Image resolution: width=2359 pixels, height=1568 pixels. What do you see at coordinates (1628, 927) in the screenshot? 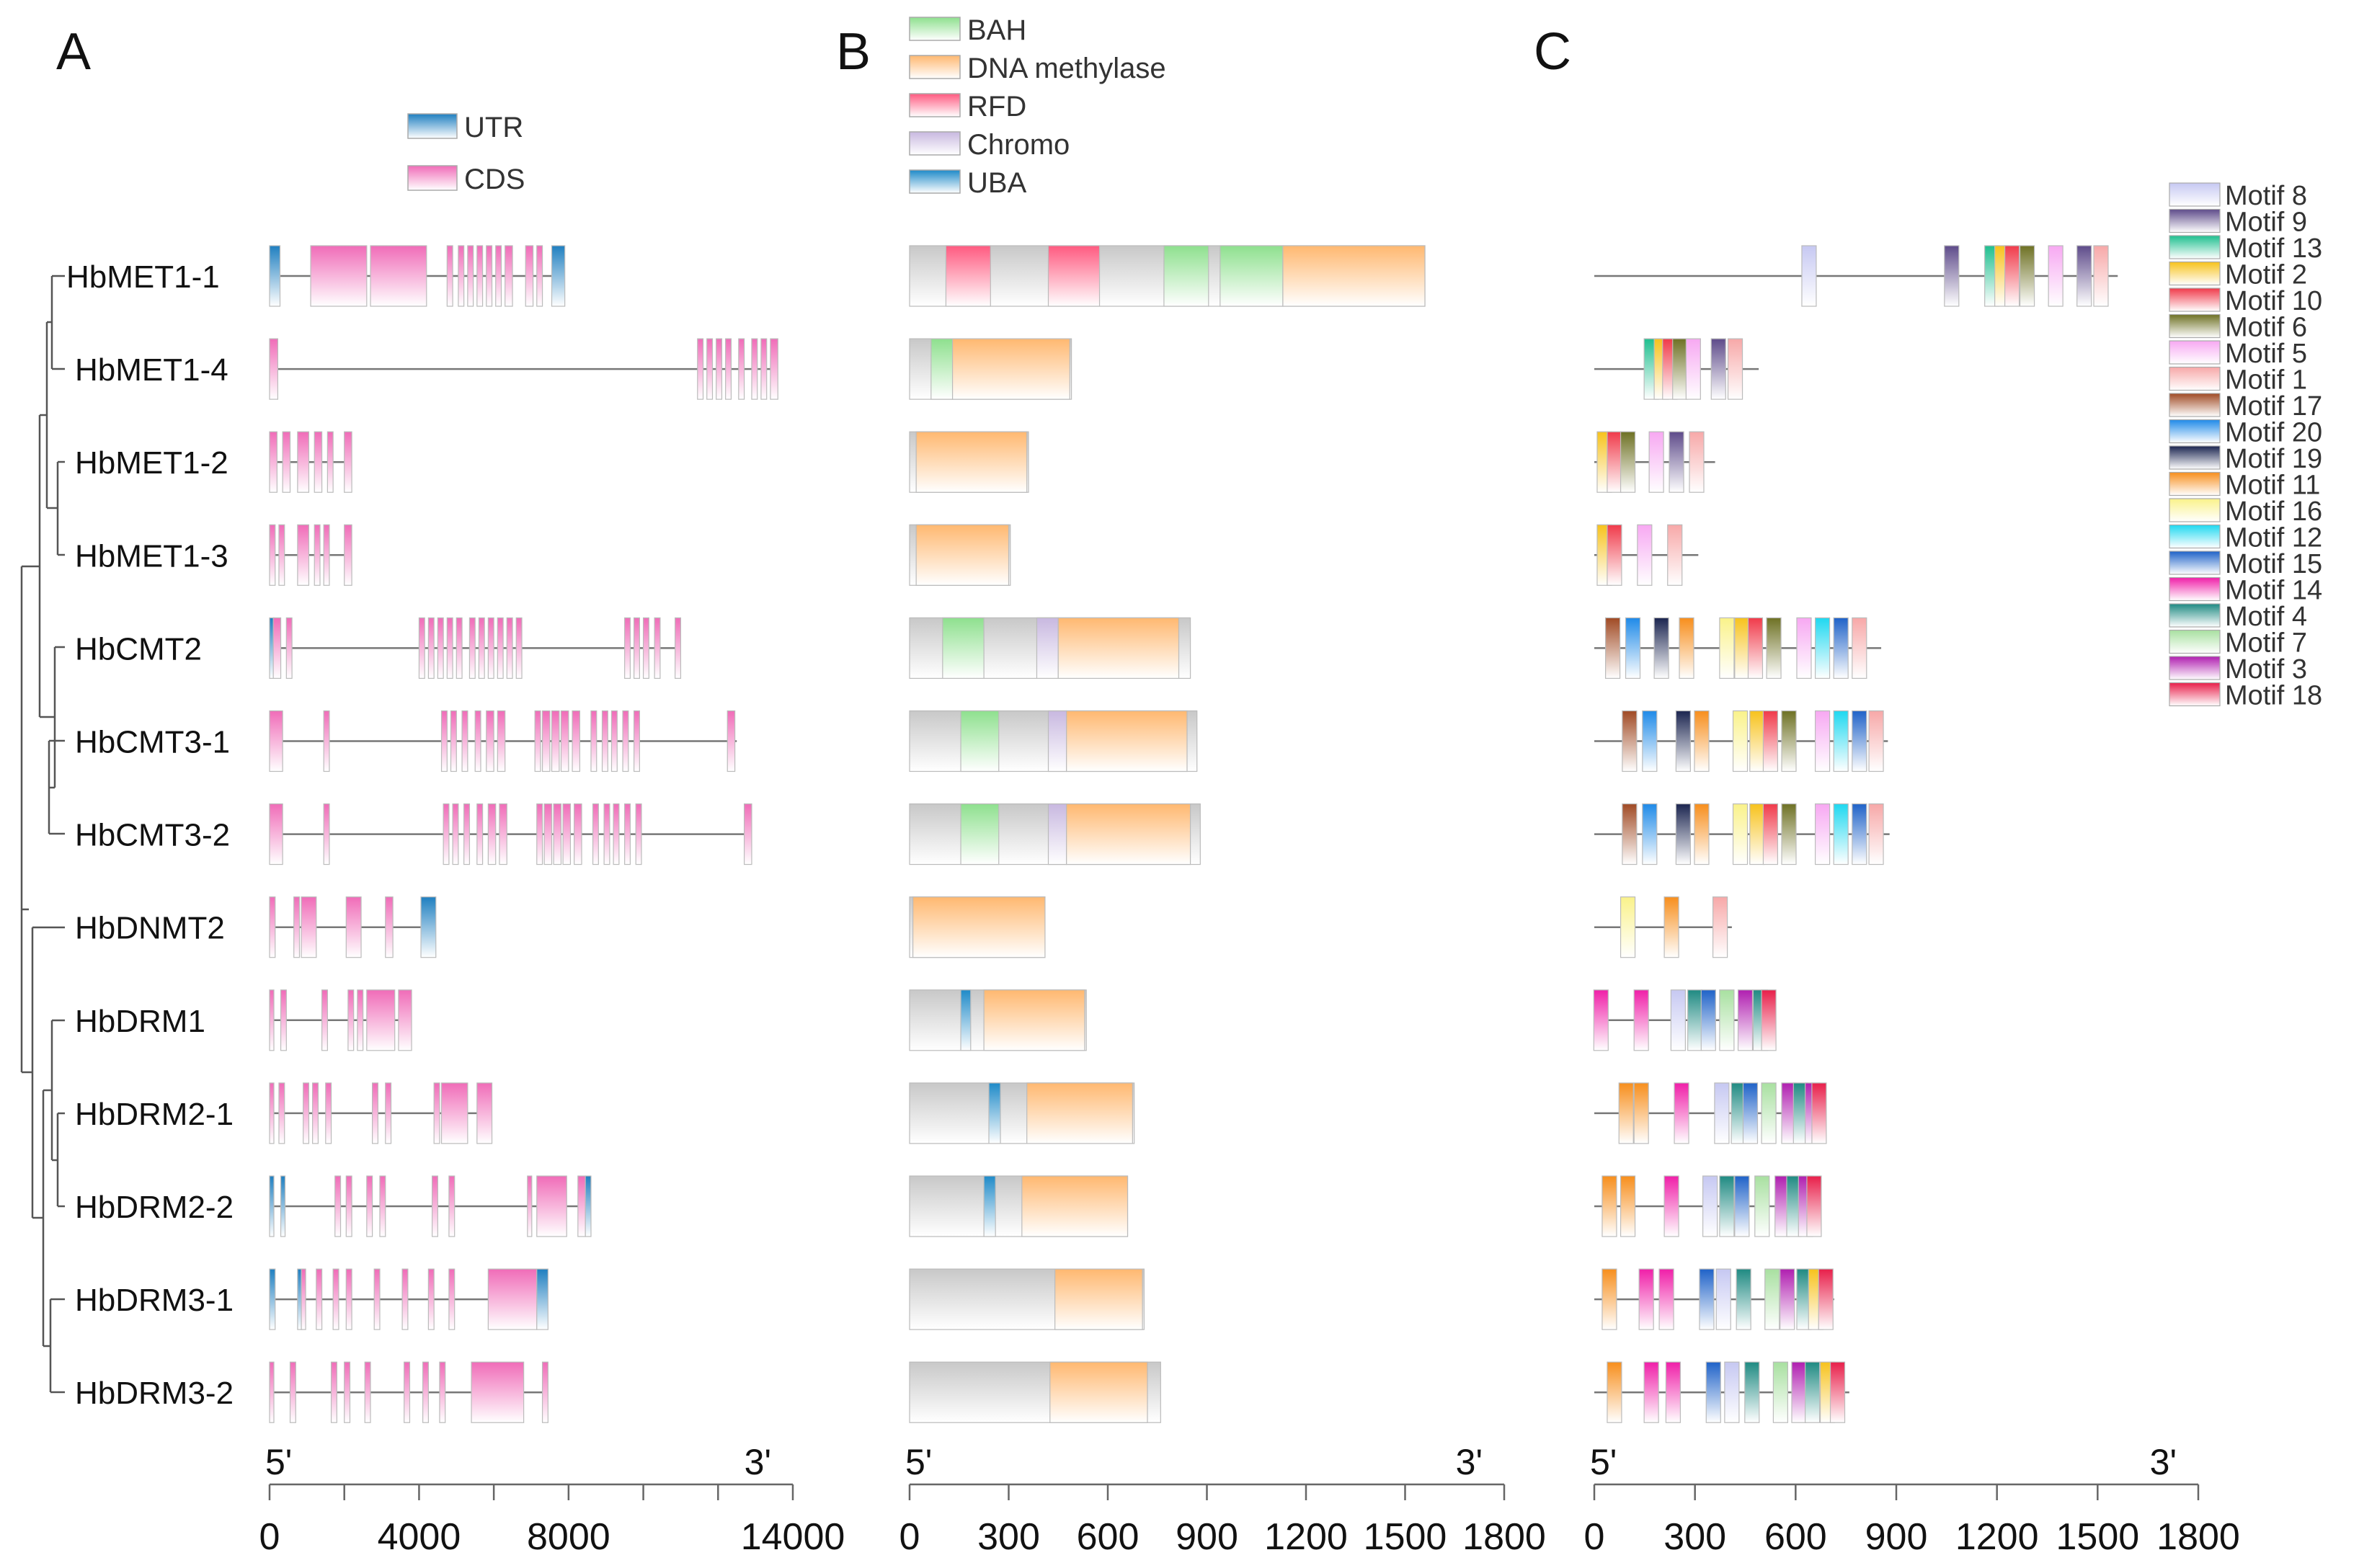
I see `motif-16-block` at bounding box center [1628, 927].